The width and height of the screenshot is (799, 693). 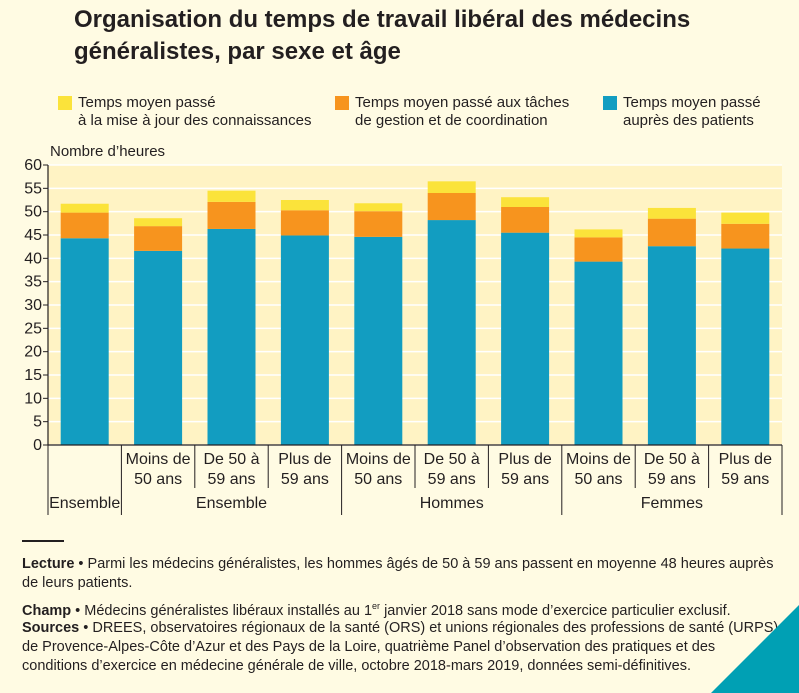 I want to click on decorative-corner, so click(x=755, y=649).